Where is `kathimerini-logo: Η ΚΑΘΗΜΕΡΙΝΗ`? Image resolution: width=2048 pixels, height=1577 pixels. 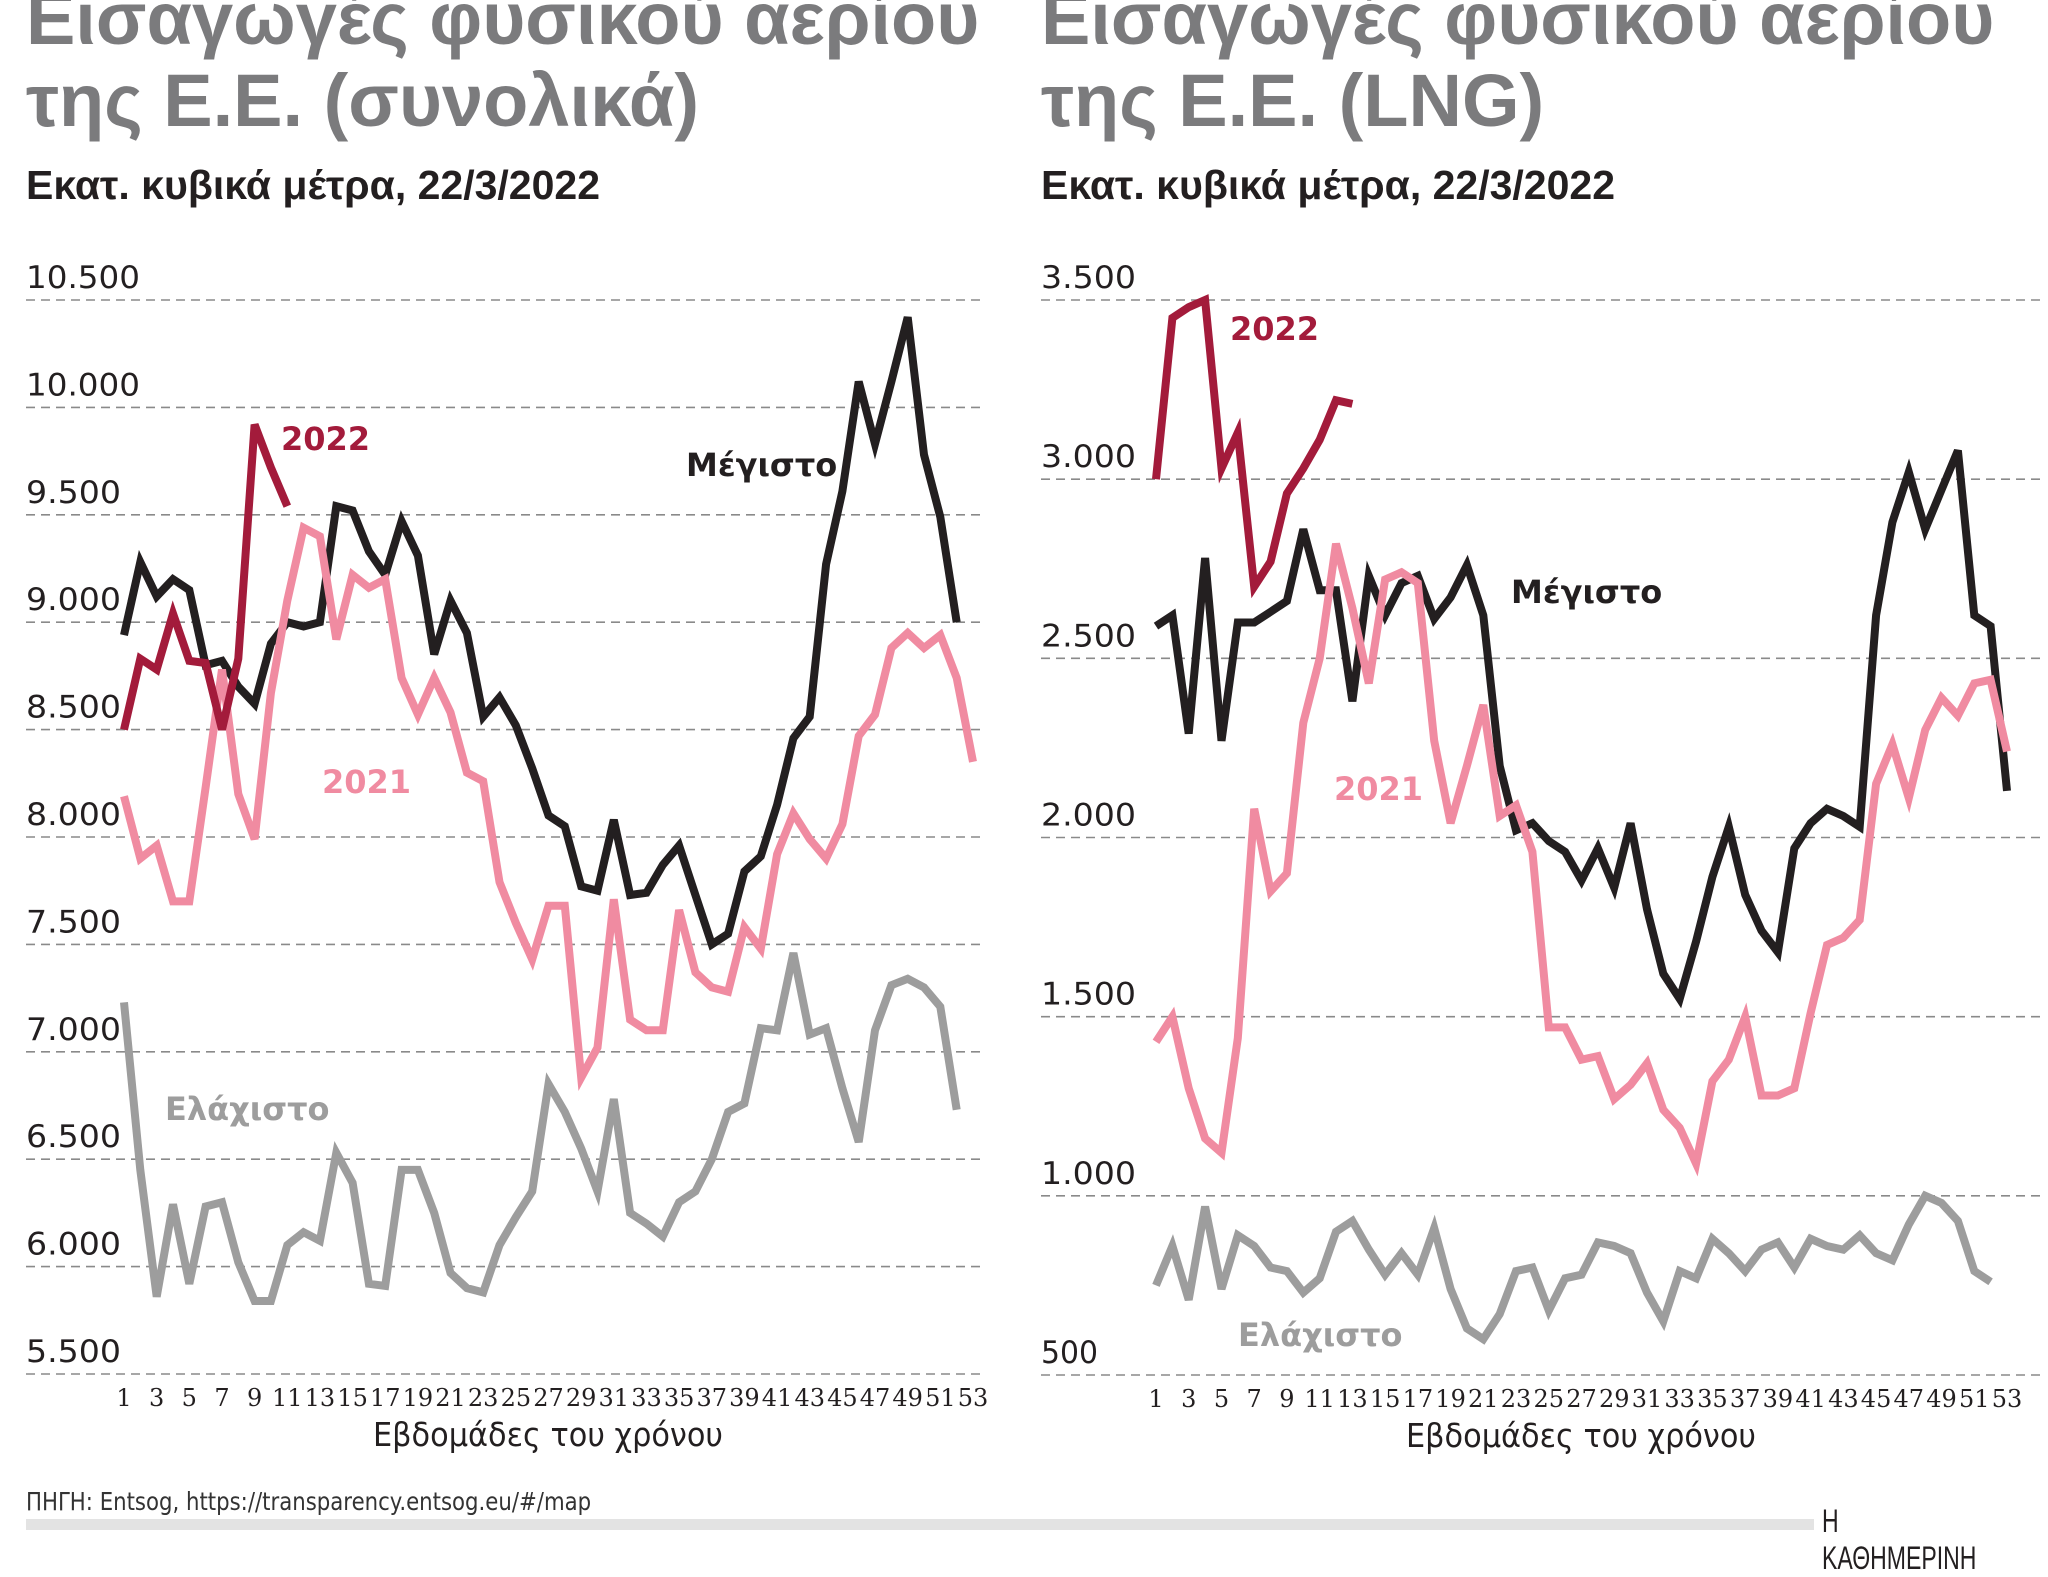 kathimerini-logo: Η ΚΑΘΗΜΕΡΙΝΗ is located at coordinates (1899, 1539).